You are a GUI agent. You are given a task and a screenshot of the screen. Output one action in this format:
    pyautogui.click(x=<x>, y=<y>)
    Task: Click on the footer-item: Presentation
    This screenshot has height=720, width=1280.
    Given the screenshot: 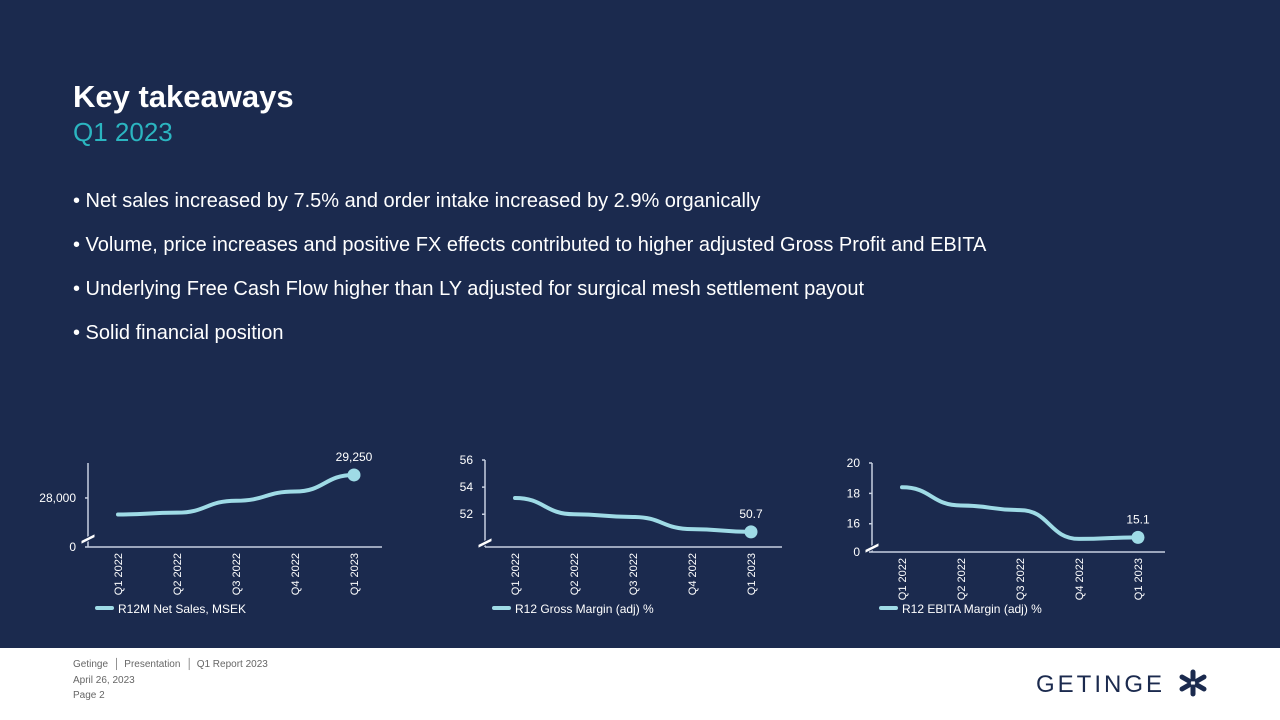 What is the action you would take?
    pyautogui.click(x=152, y=664)
    